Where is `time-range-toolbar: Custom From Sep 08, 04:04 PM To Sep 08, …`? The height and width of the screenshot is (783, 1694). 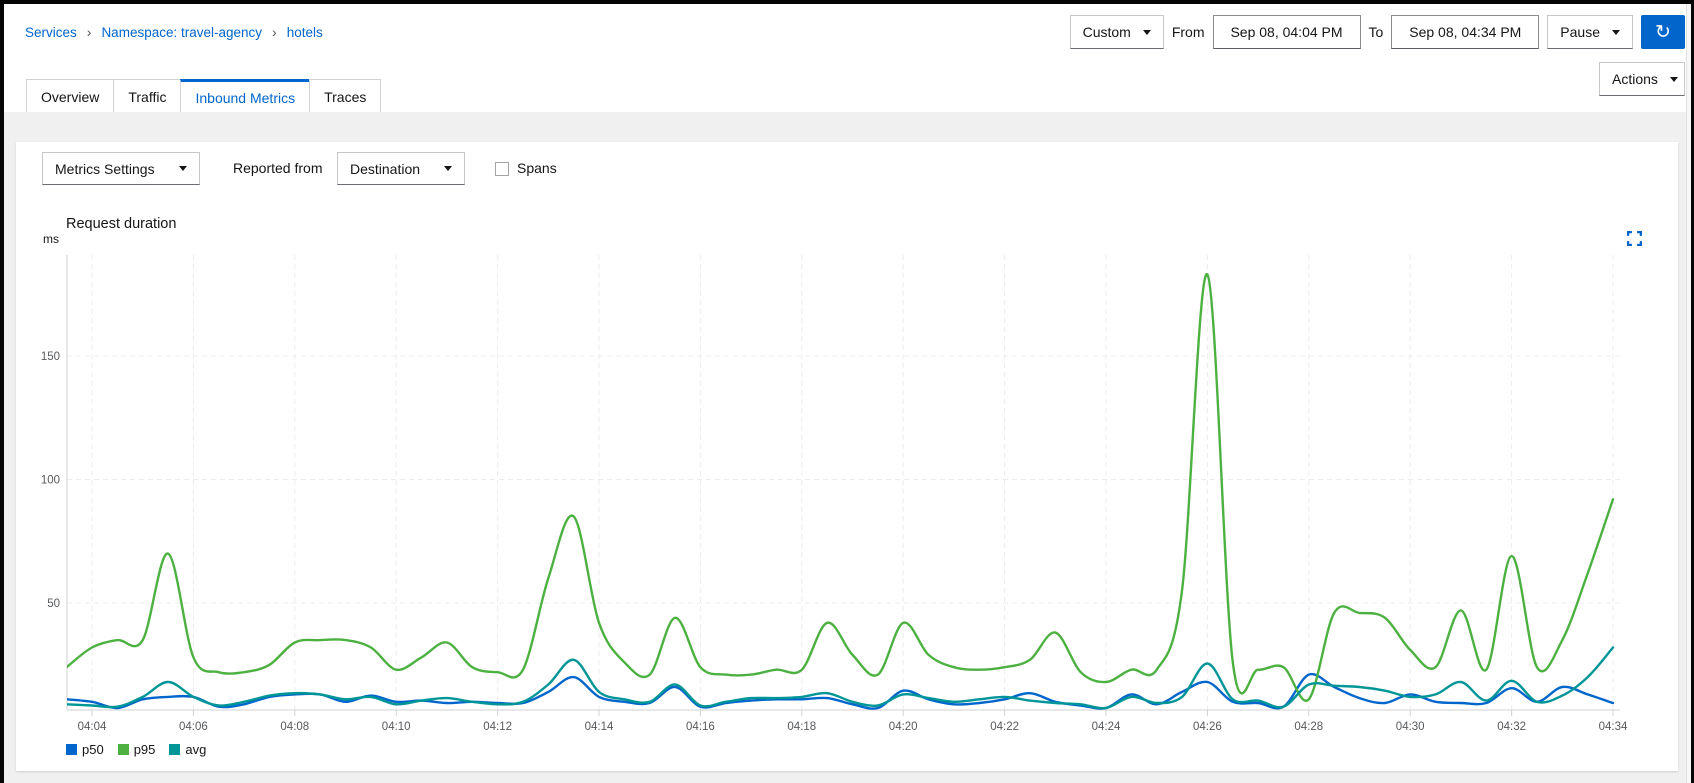 time-range-toolbar: Custom From Sep 08, 04:04 PM To Sep 08, … is located at coordinates (1377, 32).